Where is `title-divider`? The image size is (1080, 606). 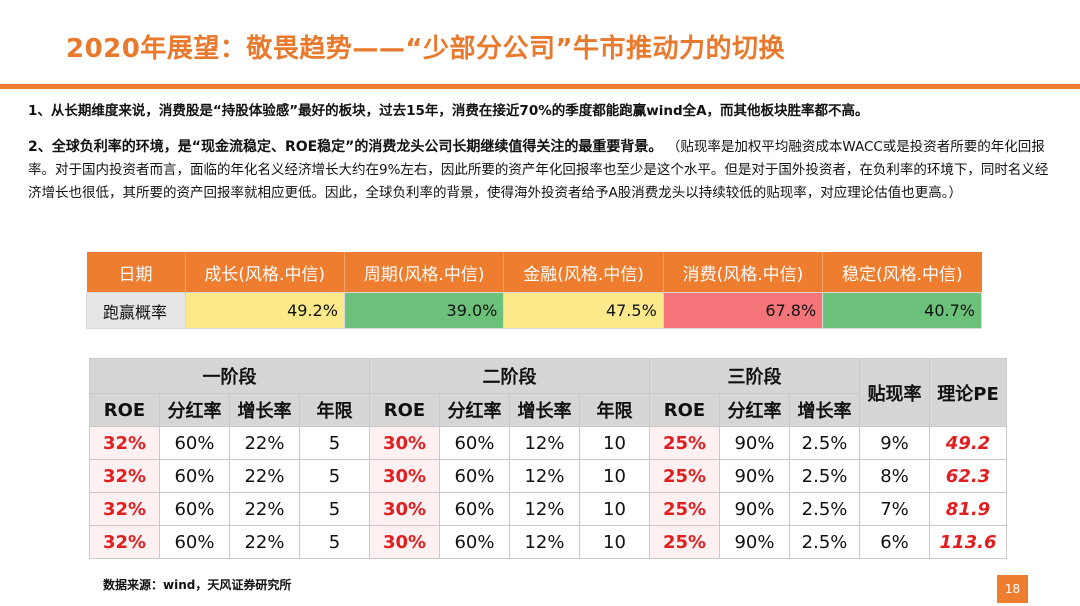 title-divider is located at coordinates (540, 86).